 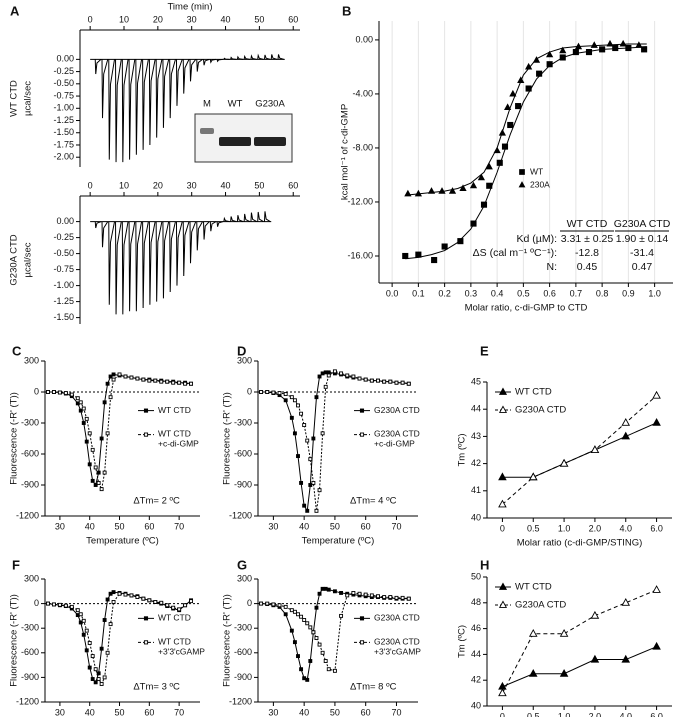 I want to click on table-row-label: Kd (µM):, so click(x=537, y=239).